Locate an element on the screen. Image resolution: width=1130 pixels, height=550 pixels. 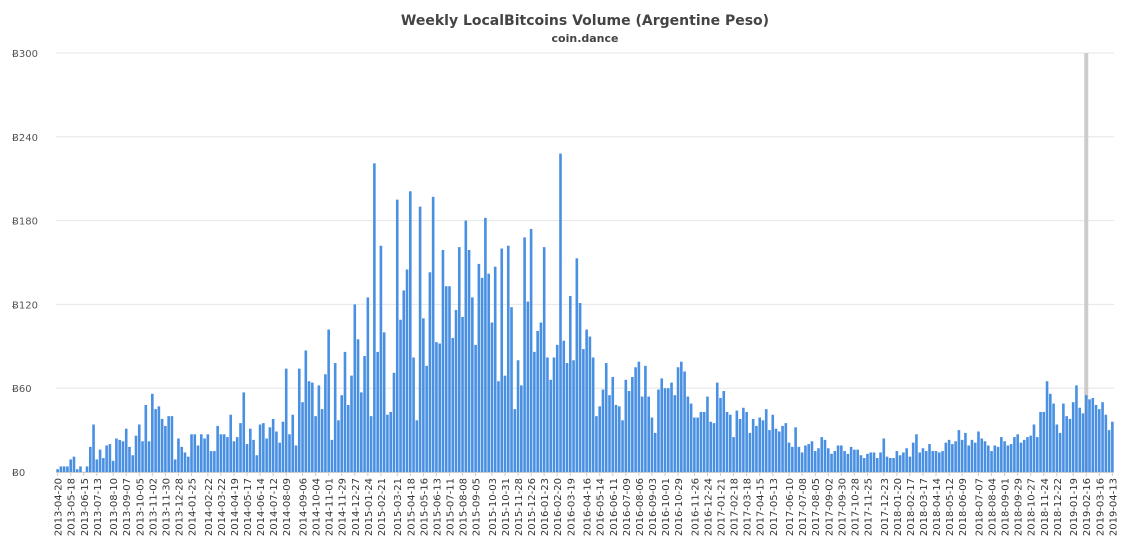
x-tick-label: 2017-03-18 is located at coordinates (748, 507).